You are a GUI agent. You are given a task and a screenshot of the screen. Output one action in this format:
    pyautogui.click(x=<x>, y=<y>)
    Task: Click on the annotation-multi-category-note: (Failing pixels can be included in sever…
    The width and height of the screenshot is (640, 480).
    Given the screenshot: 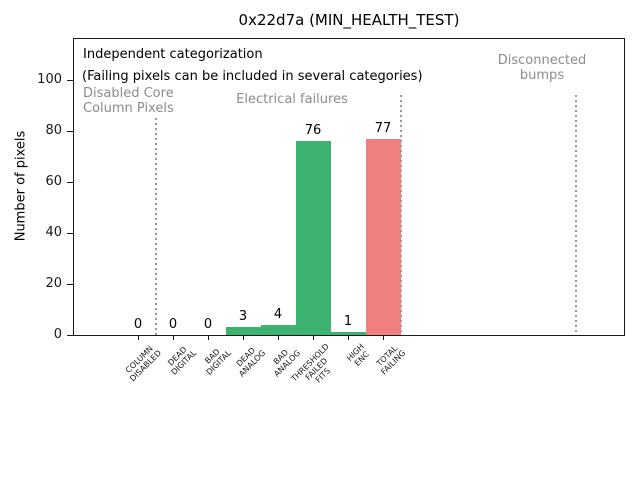 What is the action you would take?
    pyautogui.click(x=252, y=76)
    